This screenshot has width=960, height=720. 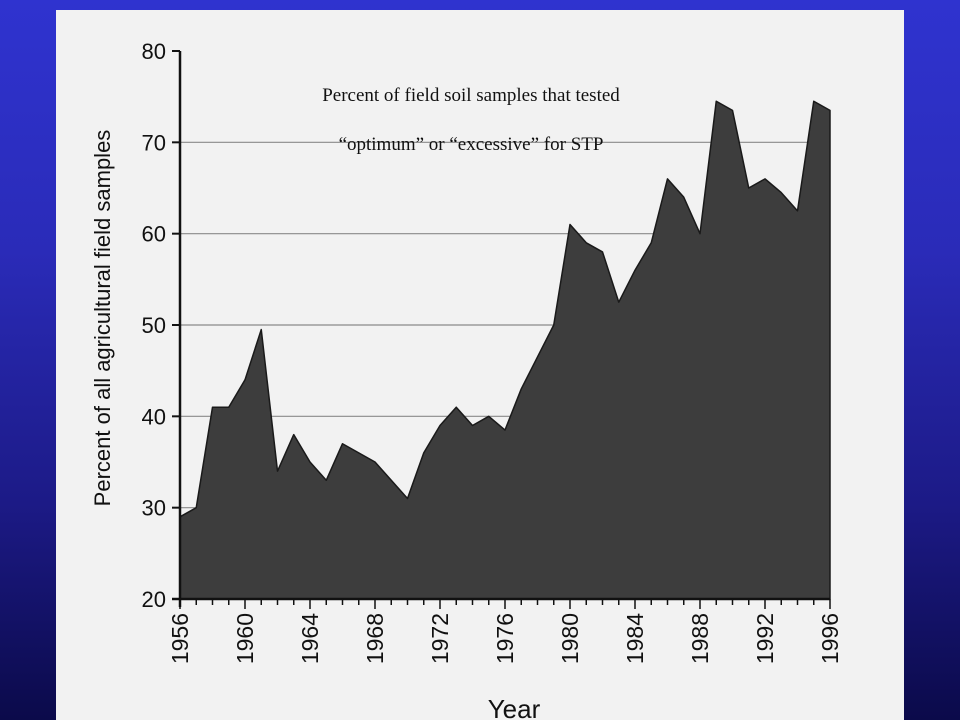 What do you see at coordinates (440, 638) in the screenshot?
I see `x-tick-label: 1972` at bounding box center [440, 638].